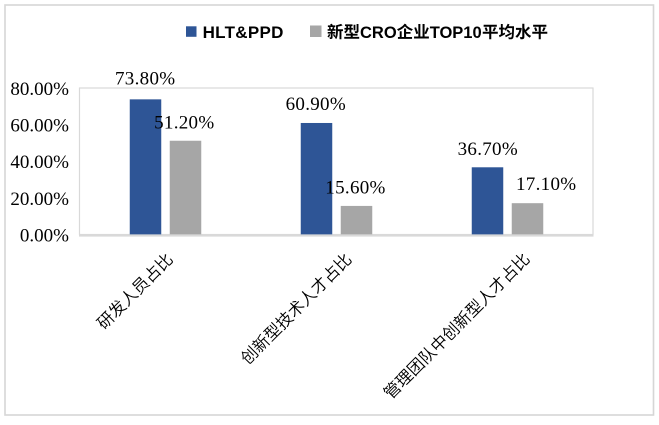 The height and width of the screenshot is (425, 659). I want to click on svg-text: 40.00%, so click(39, 162).